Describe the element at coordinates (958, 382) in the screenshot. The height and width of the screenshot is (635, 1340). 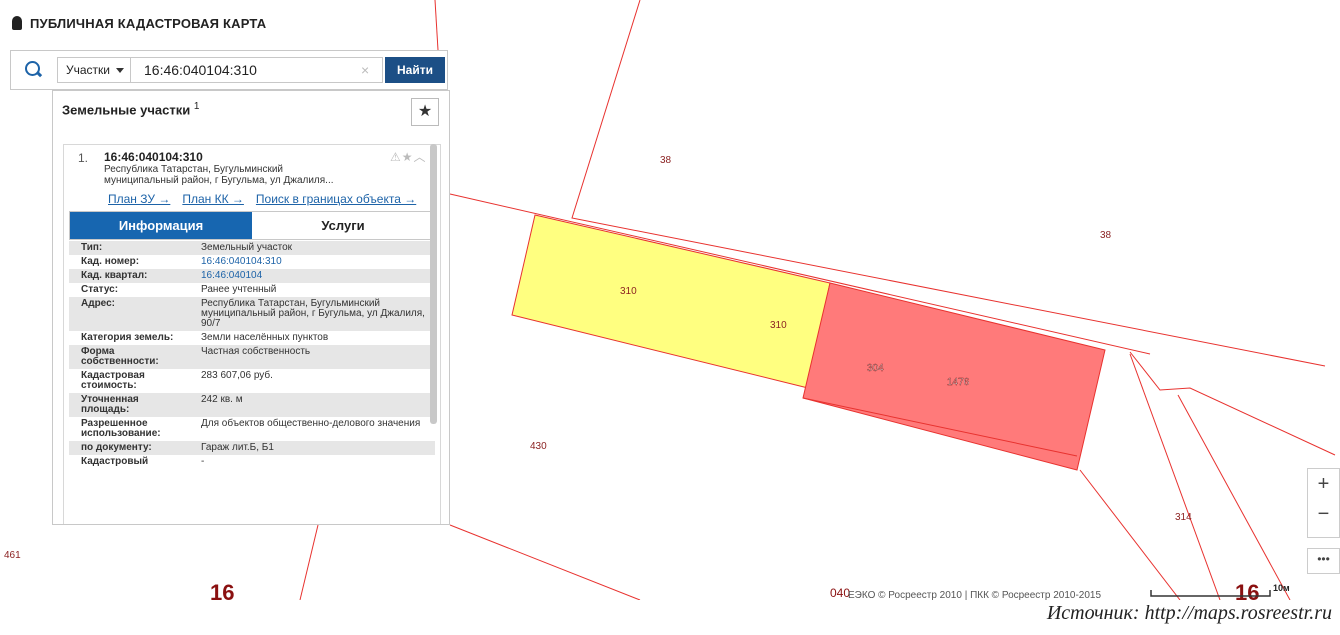
I see `map-label: 1476` at that location.